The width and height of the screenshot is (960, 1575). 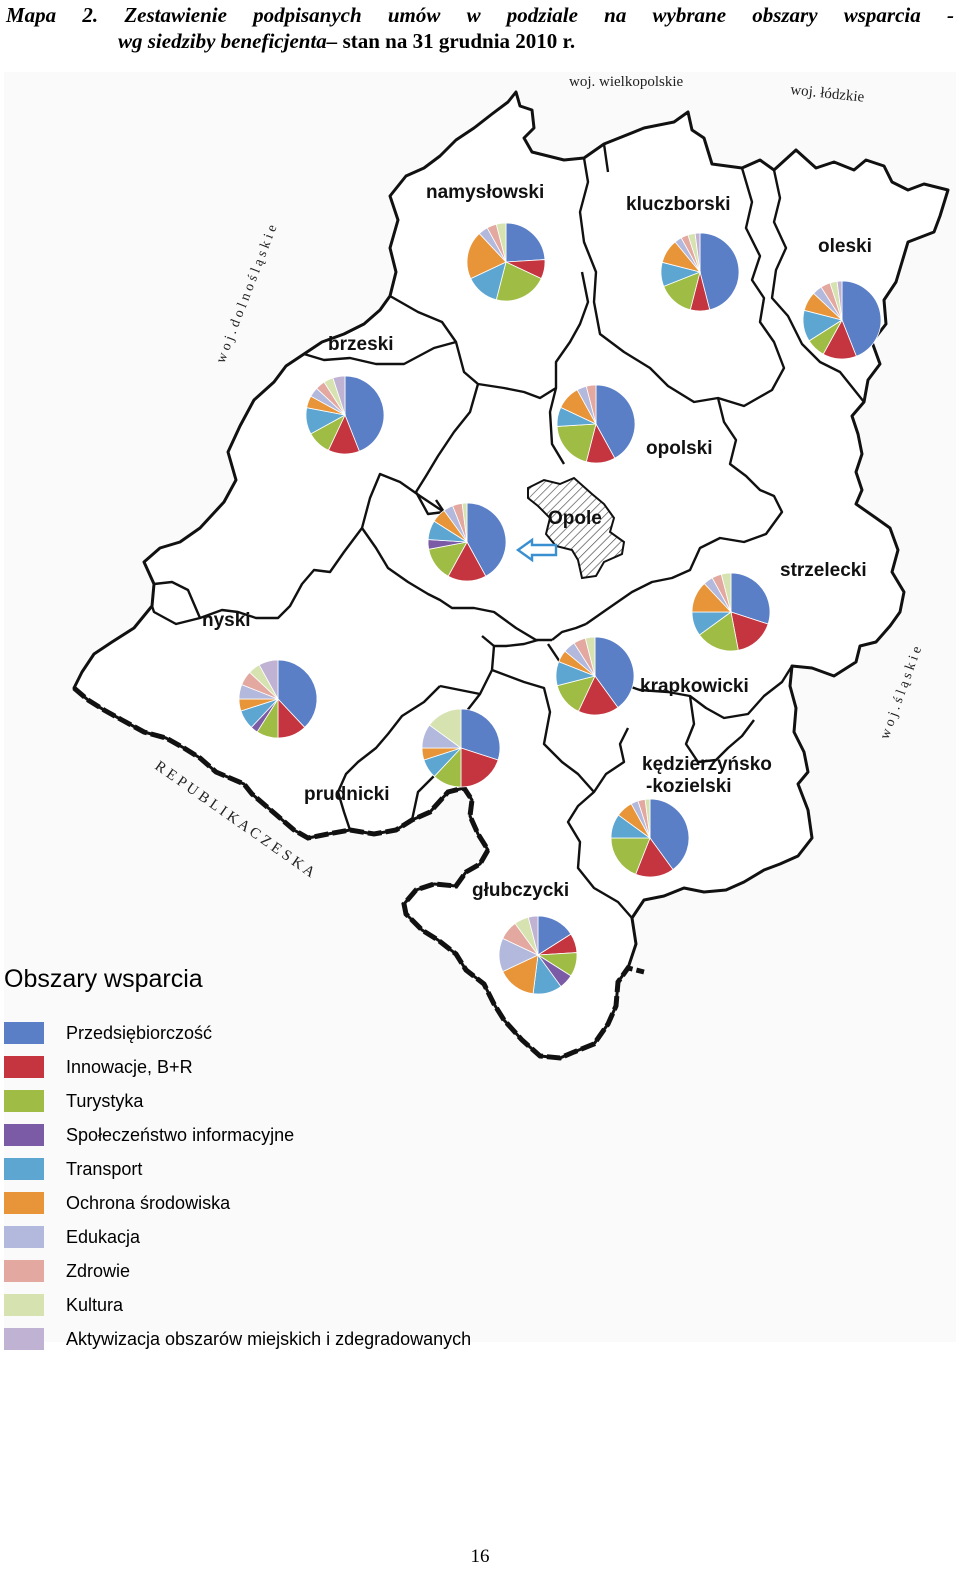 What do you see at coordinates (226, 620) in the screenshot?
I see `region-label: nyski` at bounding box center [226, 620].